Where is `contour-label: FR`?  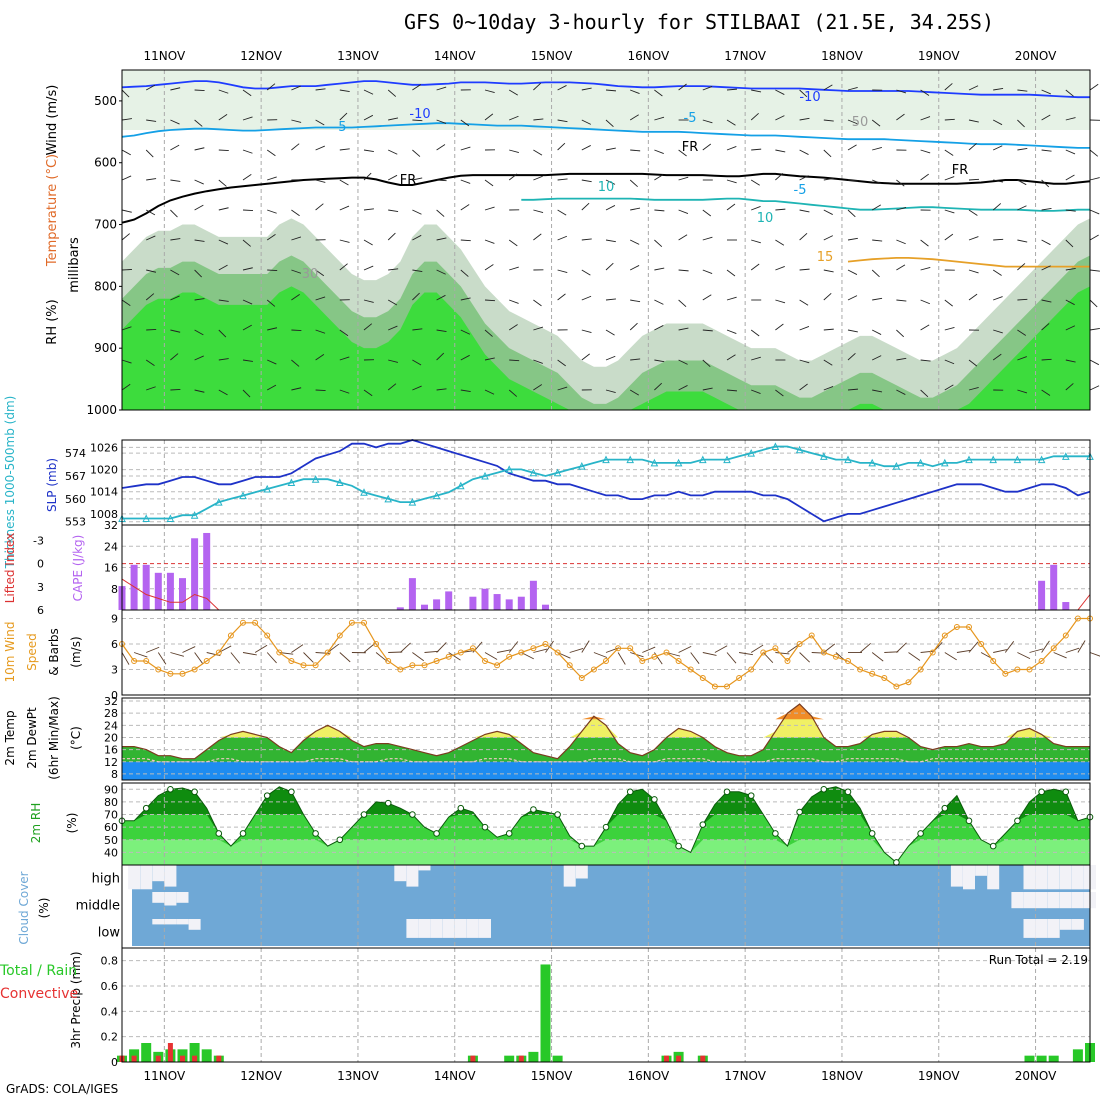 contour-label: FR is located at coordinates (408, 180).